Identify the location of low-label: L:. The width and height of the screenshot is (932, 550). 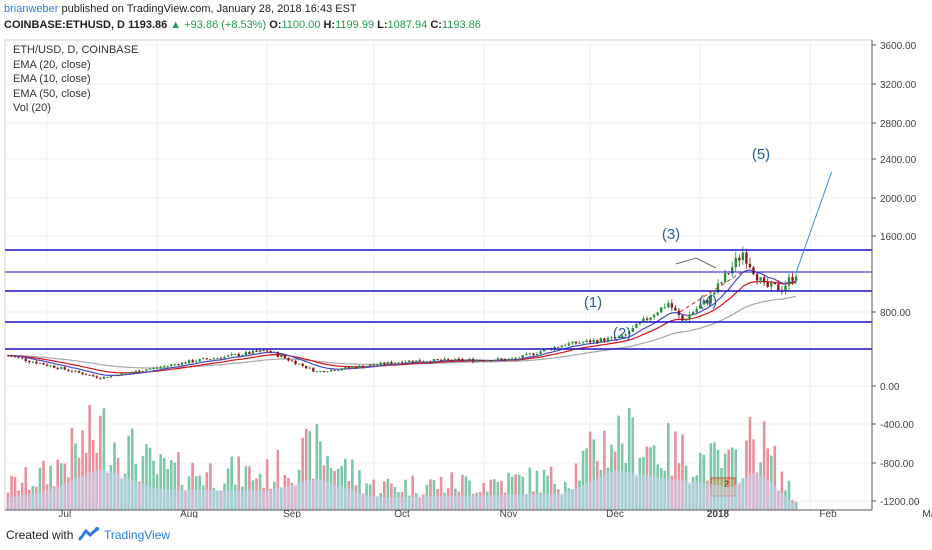
(382, 25).